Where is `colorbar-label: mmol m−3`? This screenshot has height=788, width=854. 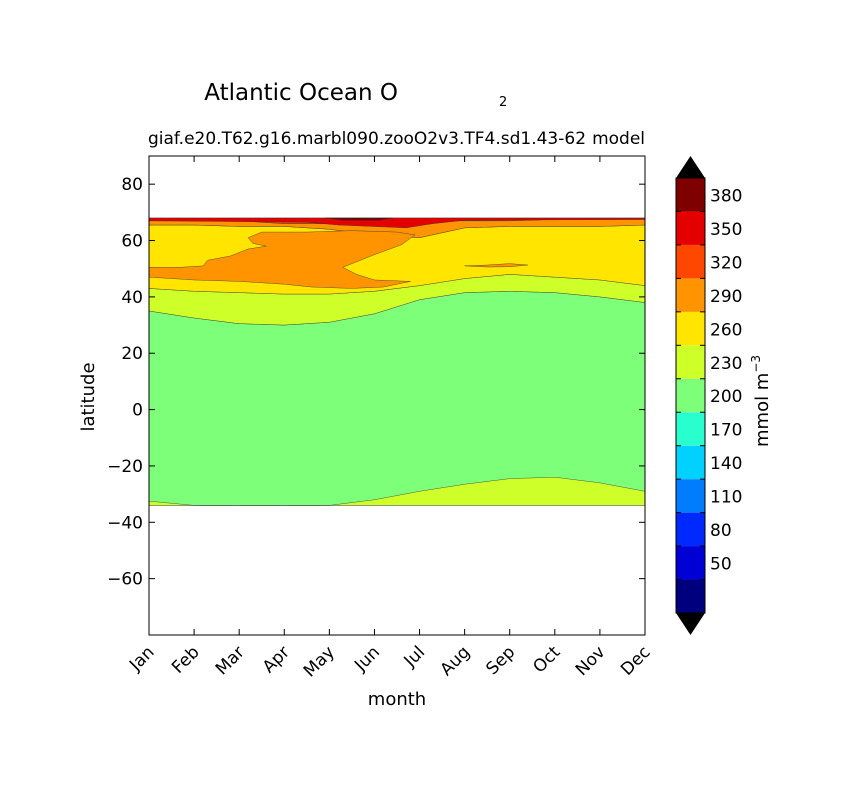
colorbar-label: mmol m−3 is located at coordinates (761, 401).